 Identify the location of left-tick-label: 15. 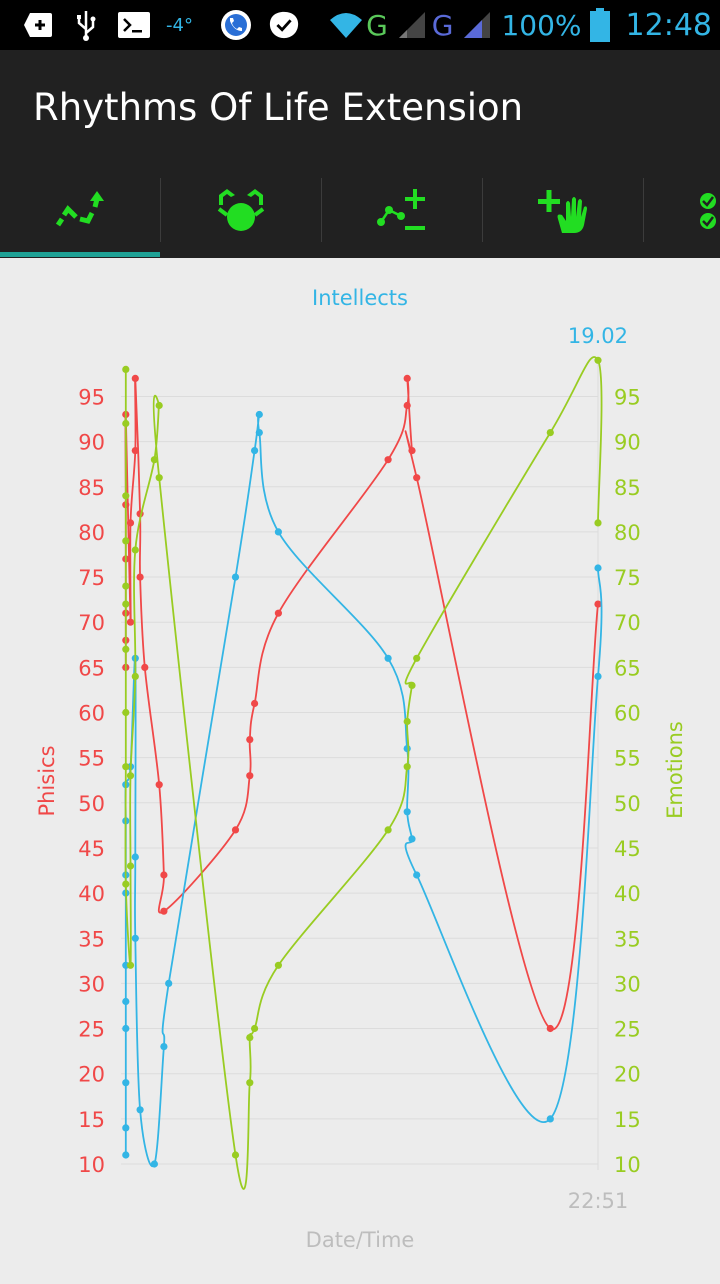
(91, 1120).